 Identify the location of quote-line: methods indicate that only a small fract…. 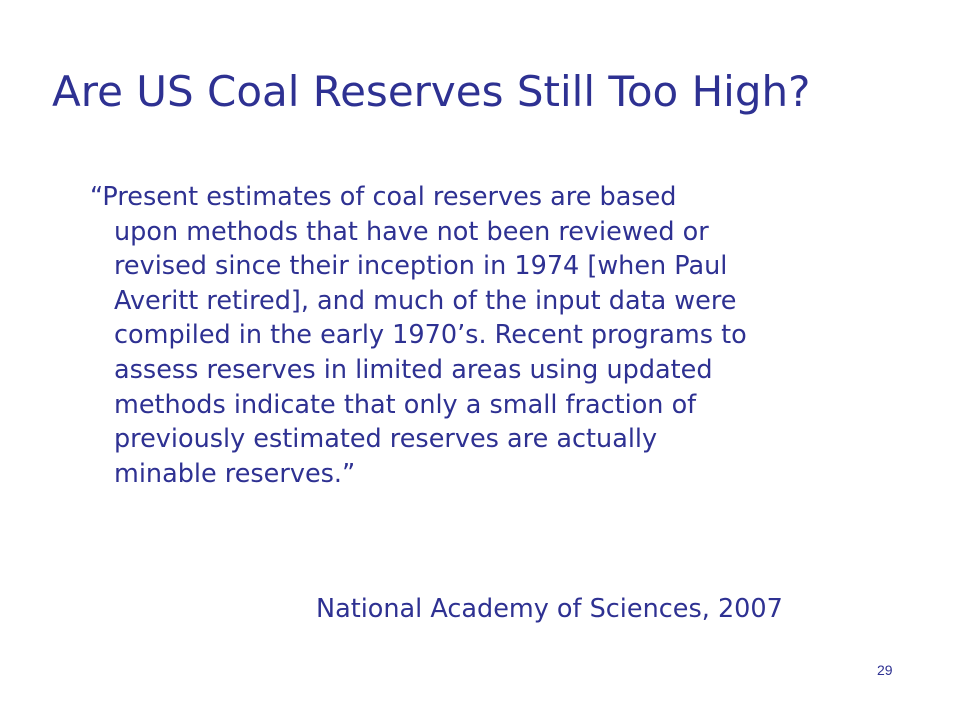
(405, 404).